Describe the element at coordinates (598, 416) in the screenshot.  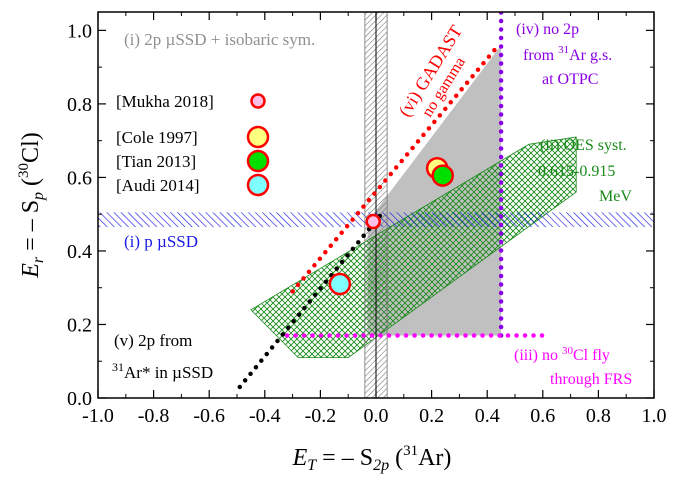
I see `x-tick-label: 0.8` at that location.